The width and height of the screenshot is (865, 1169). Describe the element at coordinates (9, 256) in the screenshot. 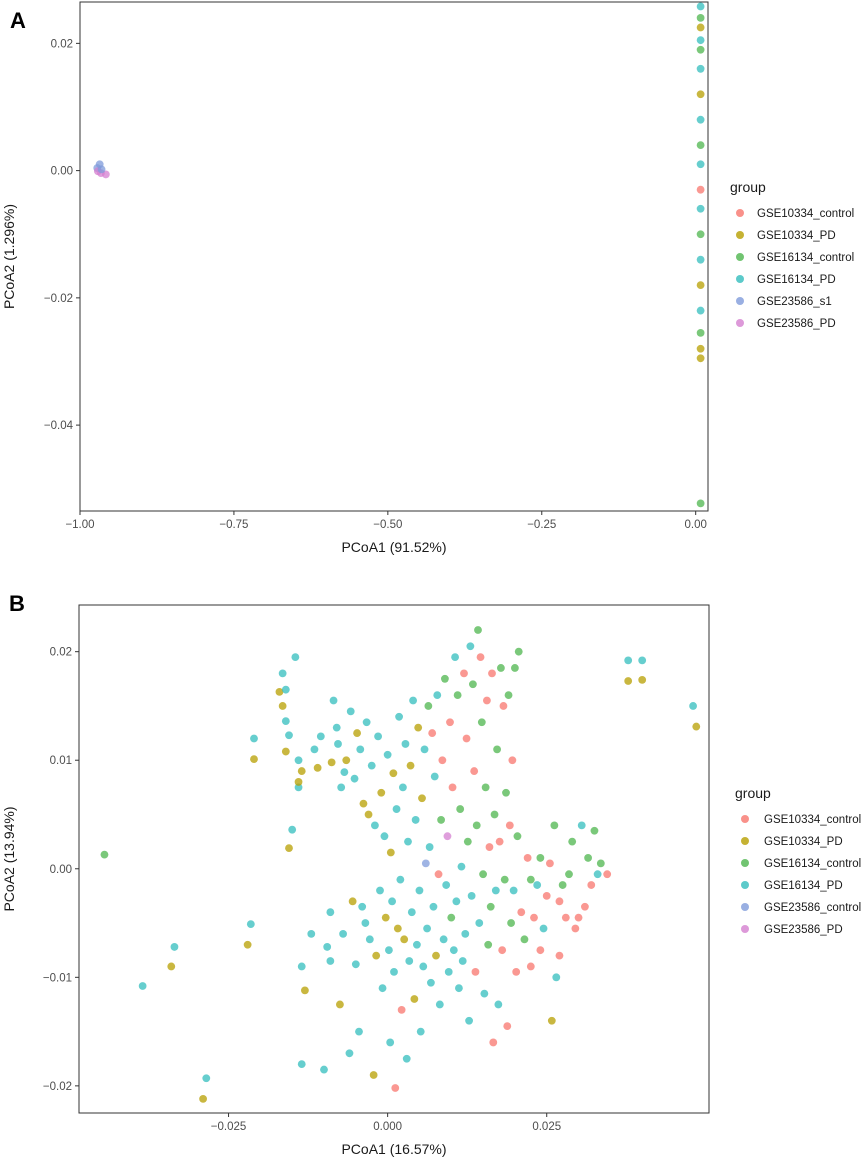

I see `y-axis-title: PCoA2 (1.296%)` at that location.